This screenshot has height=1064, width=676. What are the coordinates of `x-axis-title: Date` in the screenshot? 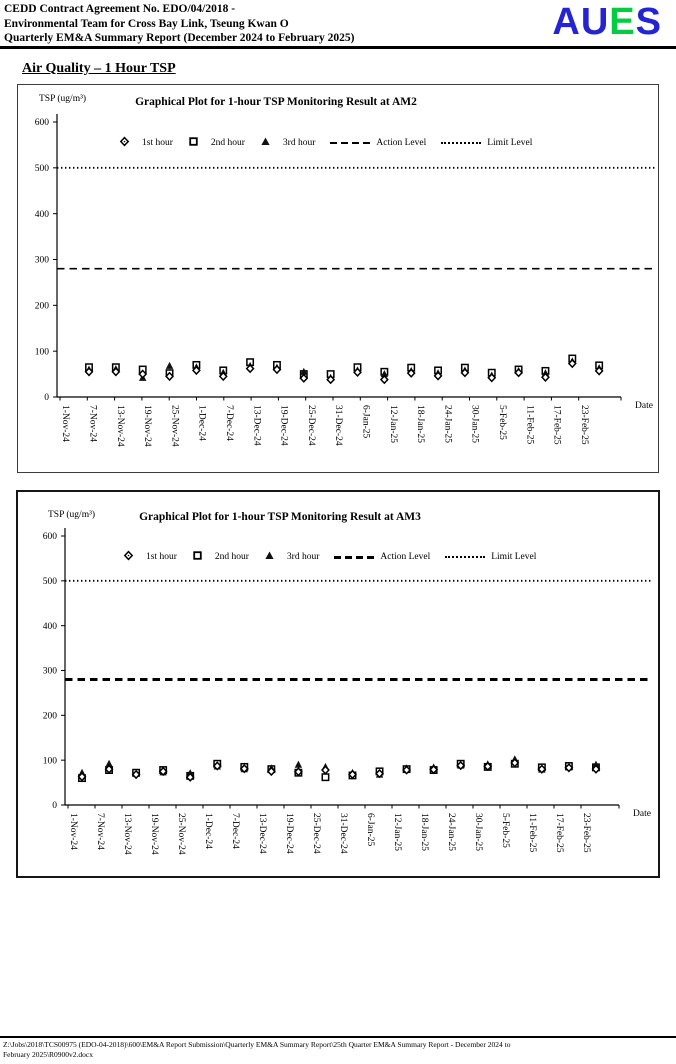 It's located at (642, 814).